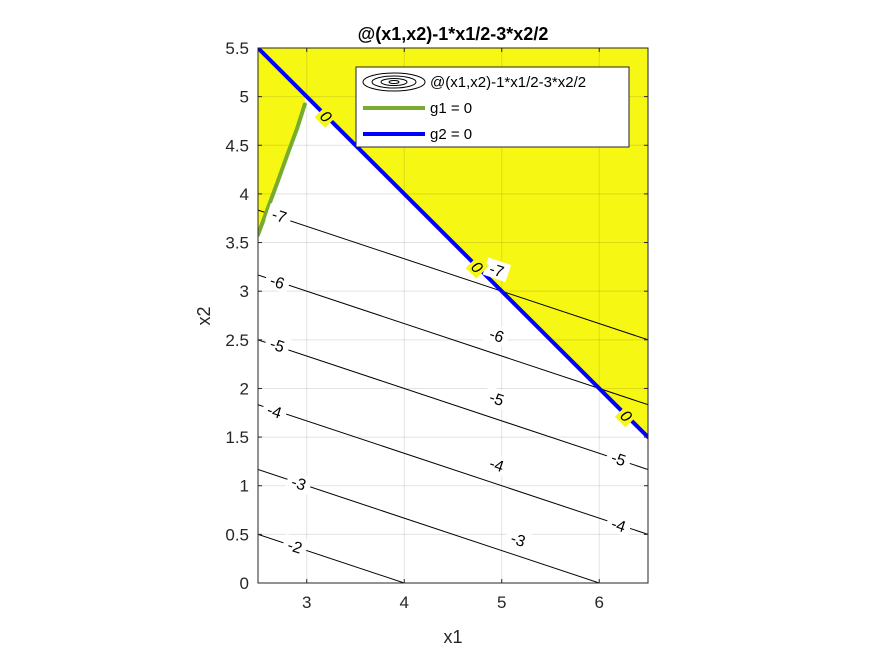 The image size is (875, 656). What do you see at coordinates (244, 388) in the screenshot?
I see `y-tick-label: 2` at bounding box center [244, 388].